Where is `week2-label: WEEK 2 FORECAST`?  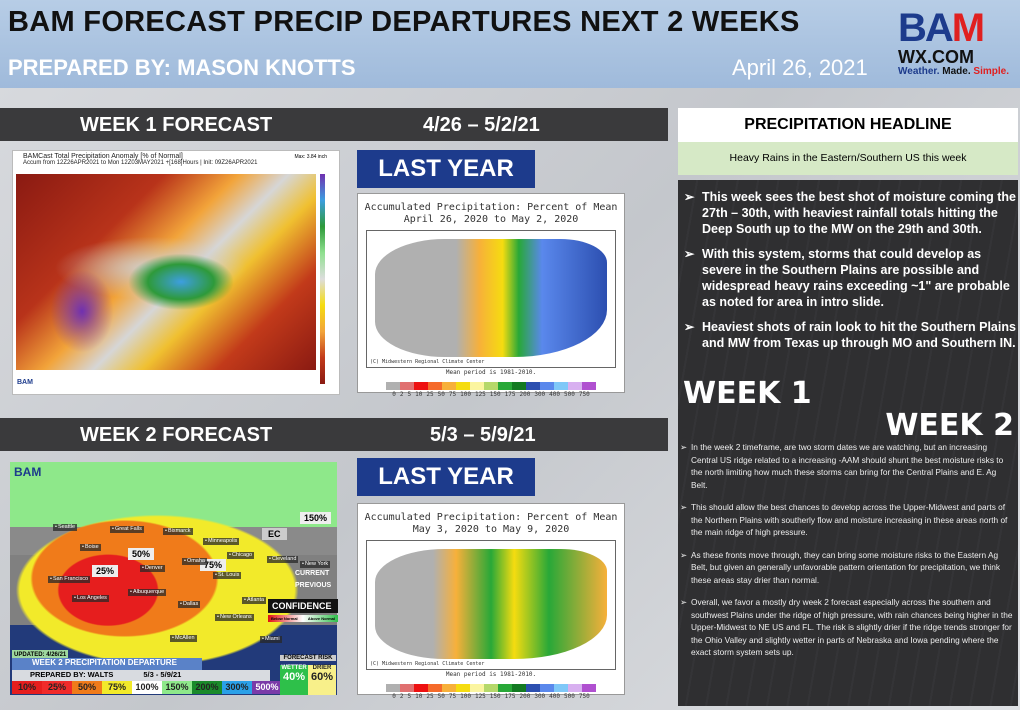 week2-label: WEEK 2 FORECAST is located at coordinates (176, 435).